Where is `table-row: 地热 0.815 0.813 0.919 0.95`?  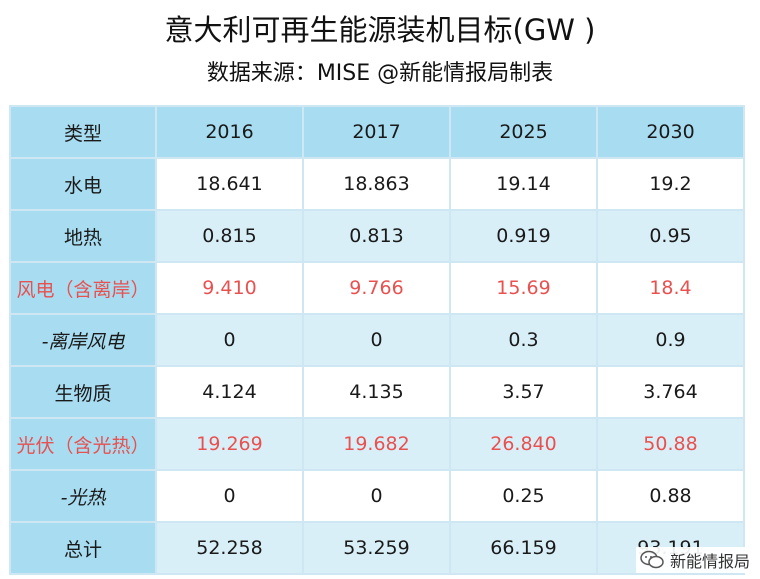
table-row: 地热 0.815 0.813 0.919 0.95 is located at coordinates (377, 236).